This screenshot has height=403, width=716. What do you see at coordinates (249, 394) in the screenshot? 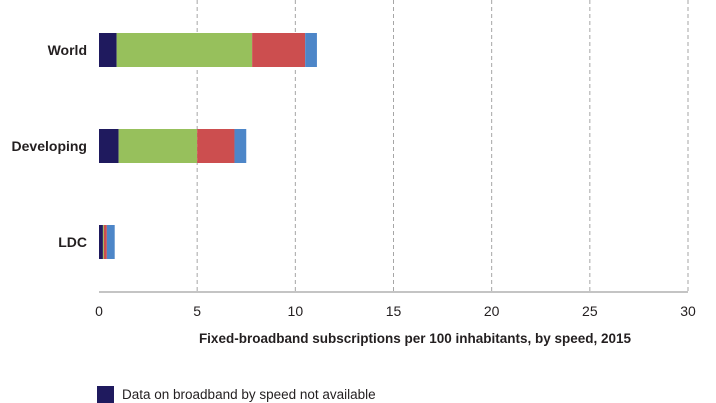
I see `legend-label: Data on broadband by speed not available` at bounding box center [249, 394].